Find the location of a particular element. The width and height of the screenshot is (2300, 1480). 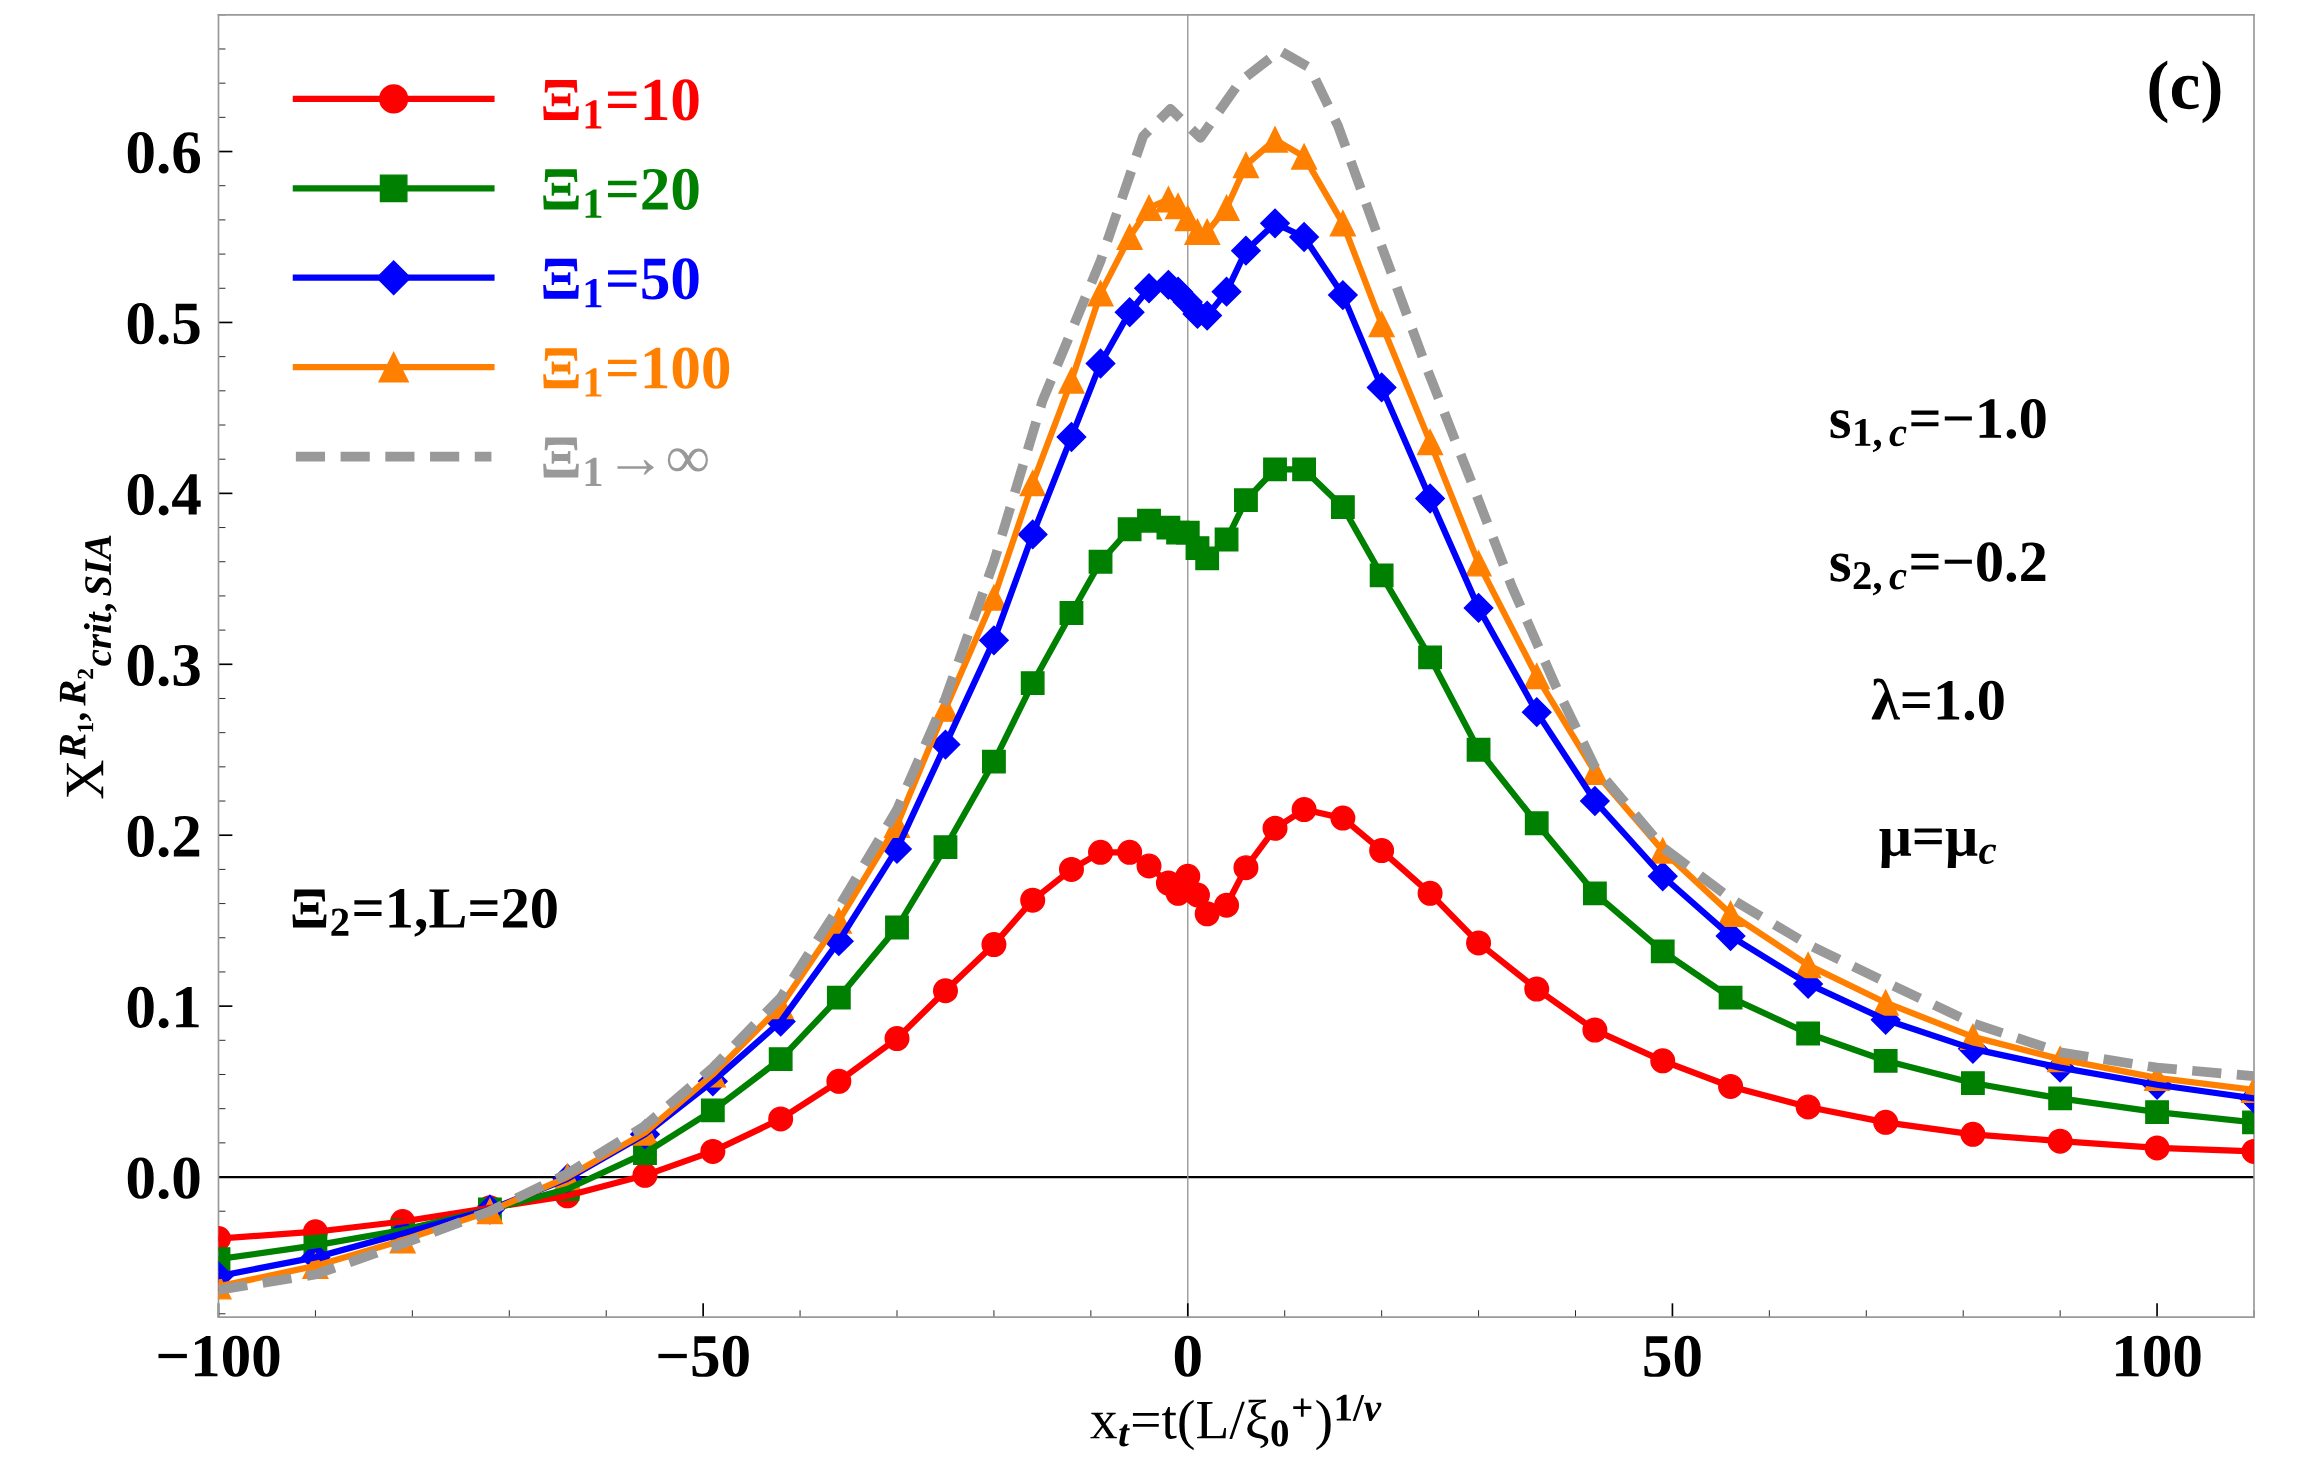

x-tick-label: −50 is located at coordinates (703, 1356).